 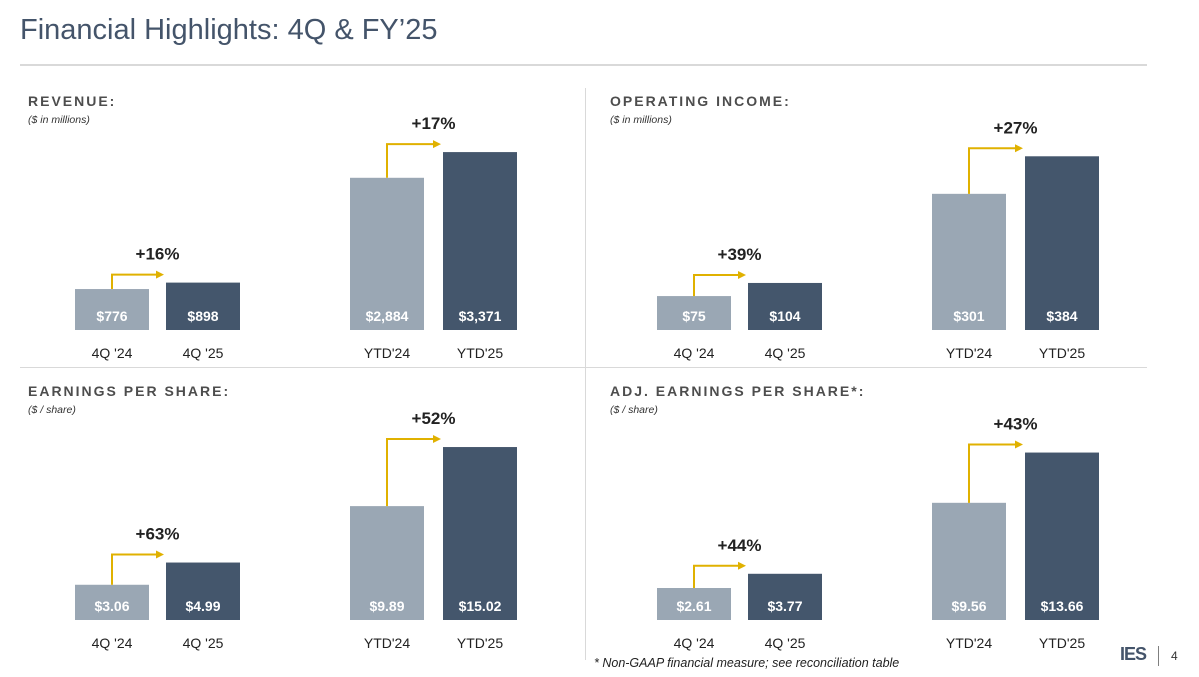 I want to click on bar-value-label: $3.77, so click(x=784, y=606).